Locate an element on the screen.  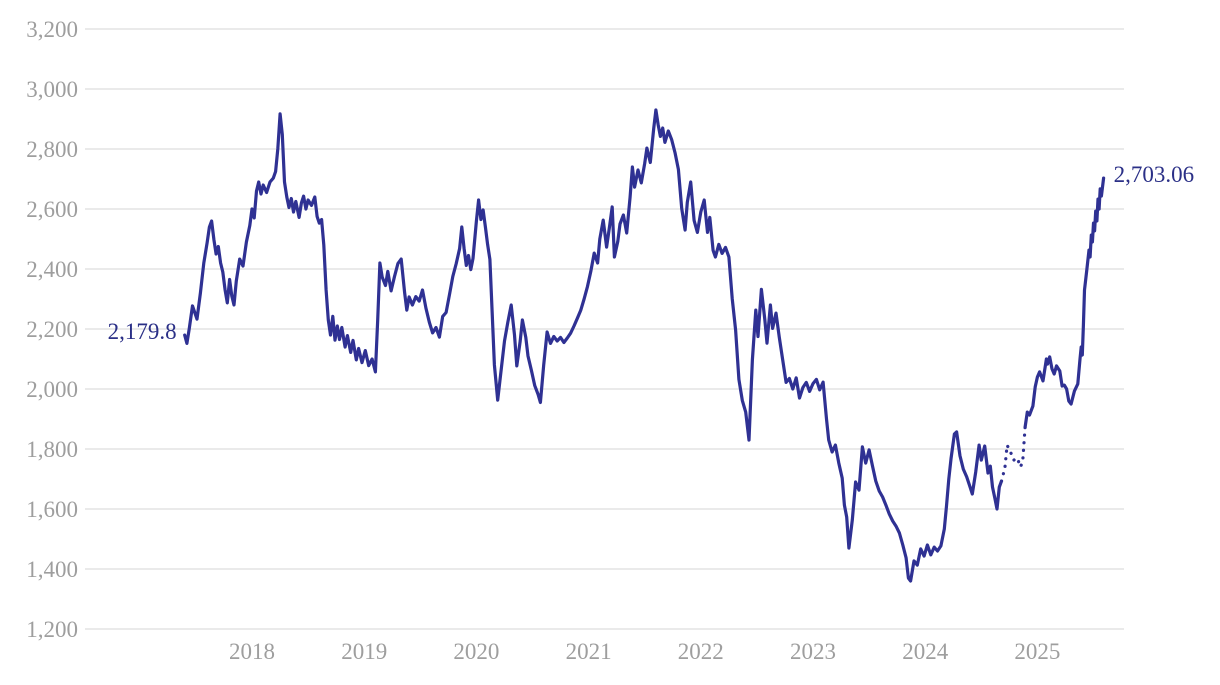
price-line is located at coordinates (1064, 302).